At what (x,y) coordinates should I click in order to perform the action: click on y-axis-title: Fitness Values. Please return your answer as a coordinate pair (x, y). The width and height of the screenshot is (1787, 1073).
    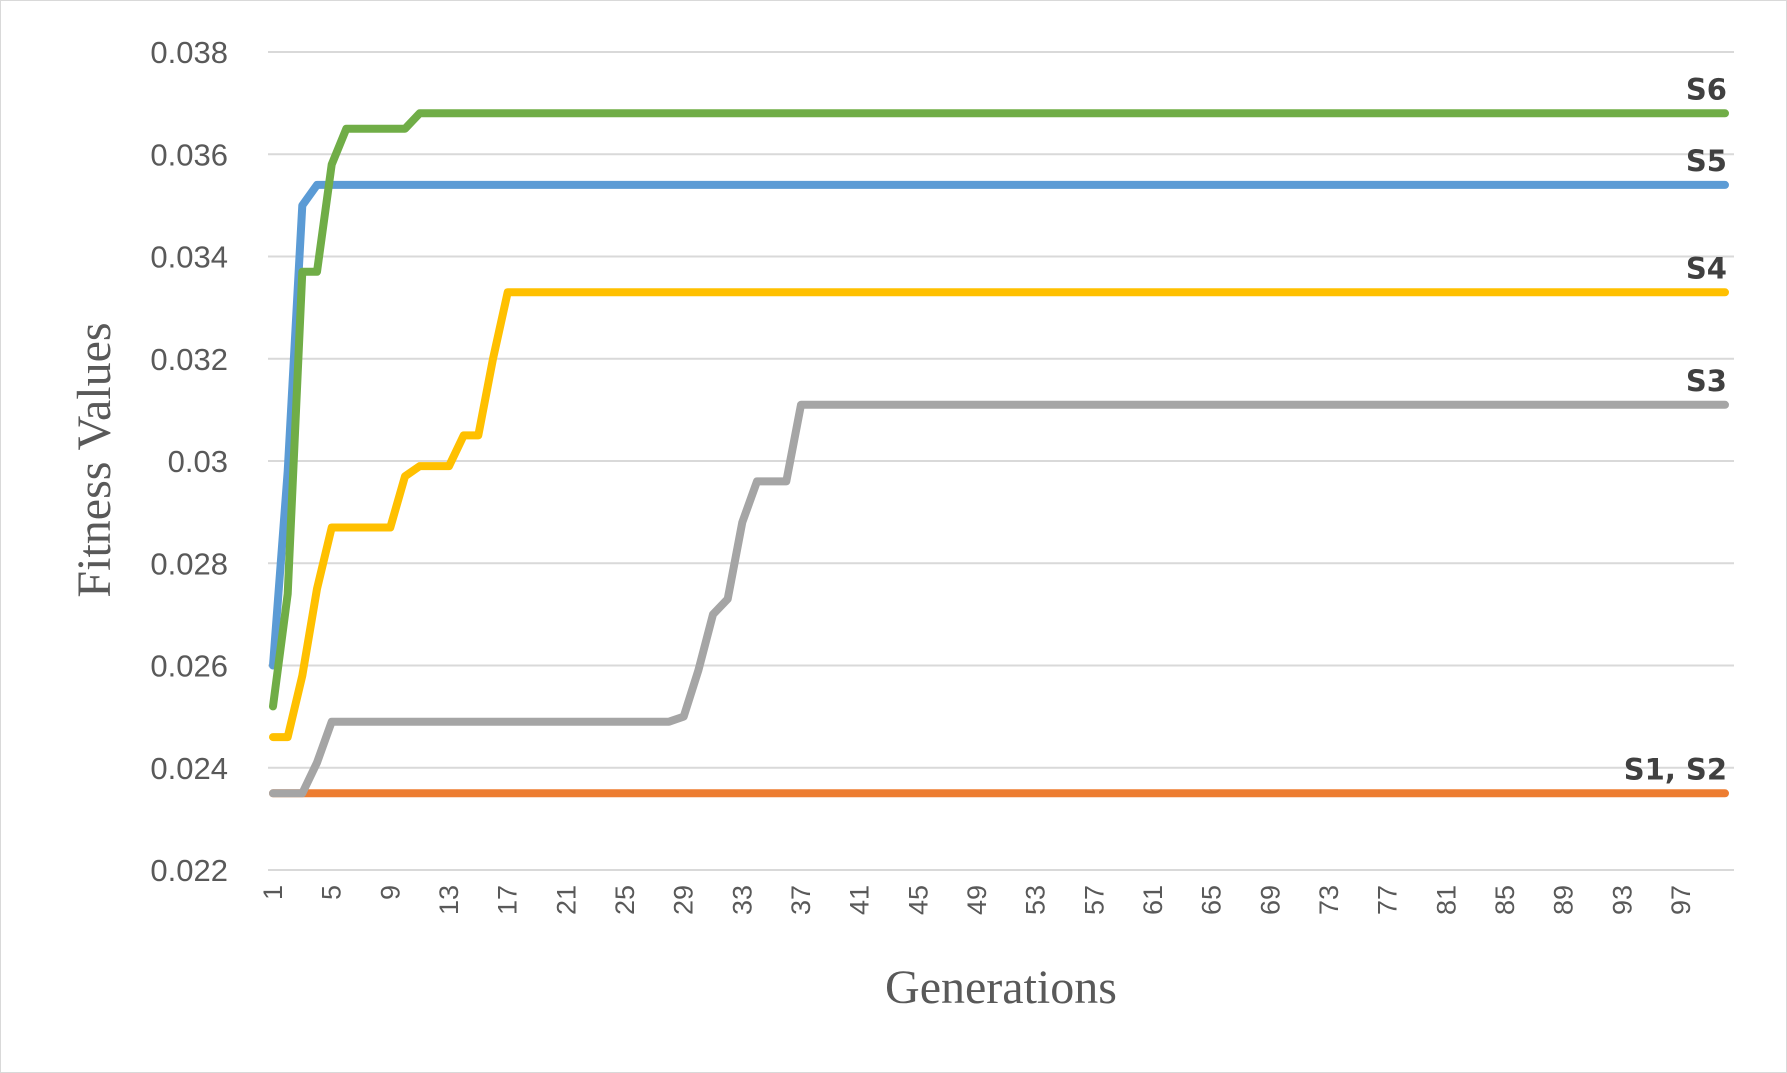
    Looking at the image, I should click on (94, 459).